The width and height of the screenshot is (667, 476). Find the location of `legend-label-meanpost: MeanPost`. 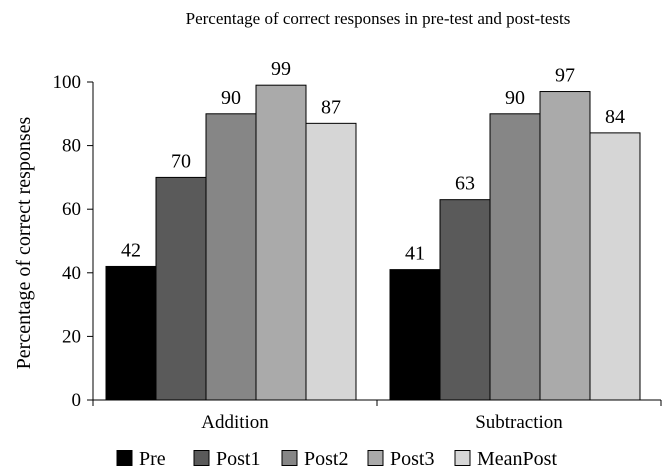

legend-label-meanpost: MeanPost is located at coordinates (517, 459).